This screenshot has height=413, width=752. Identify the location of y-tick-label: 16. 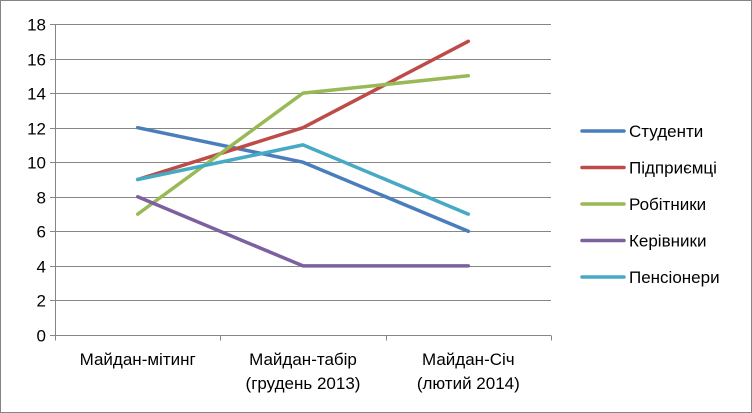
(36, 60).